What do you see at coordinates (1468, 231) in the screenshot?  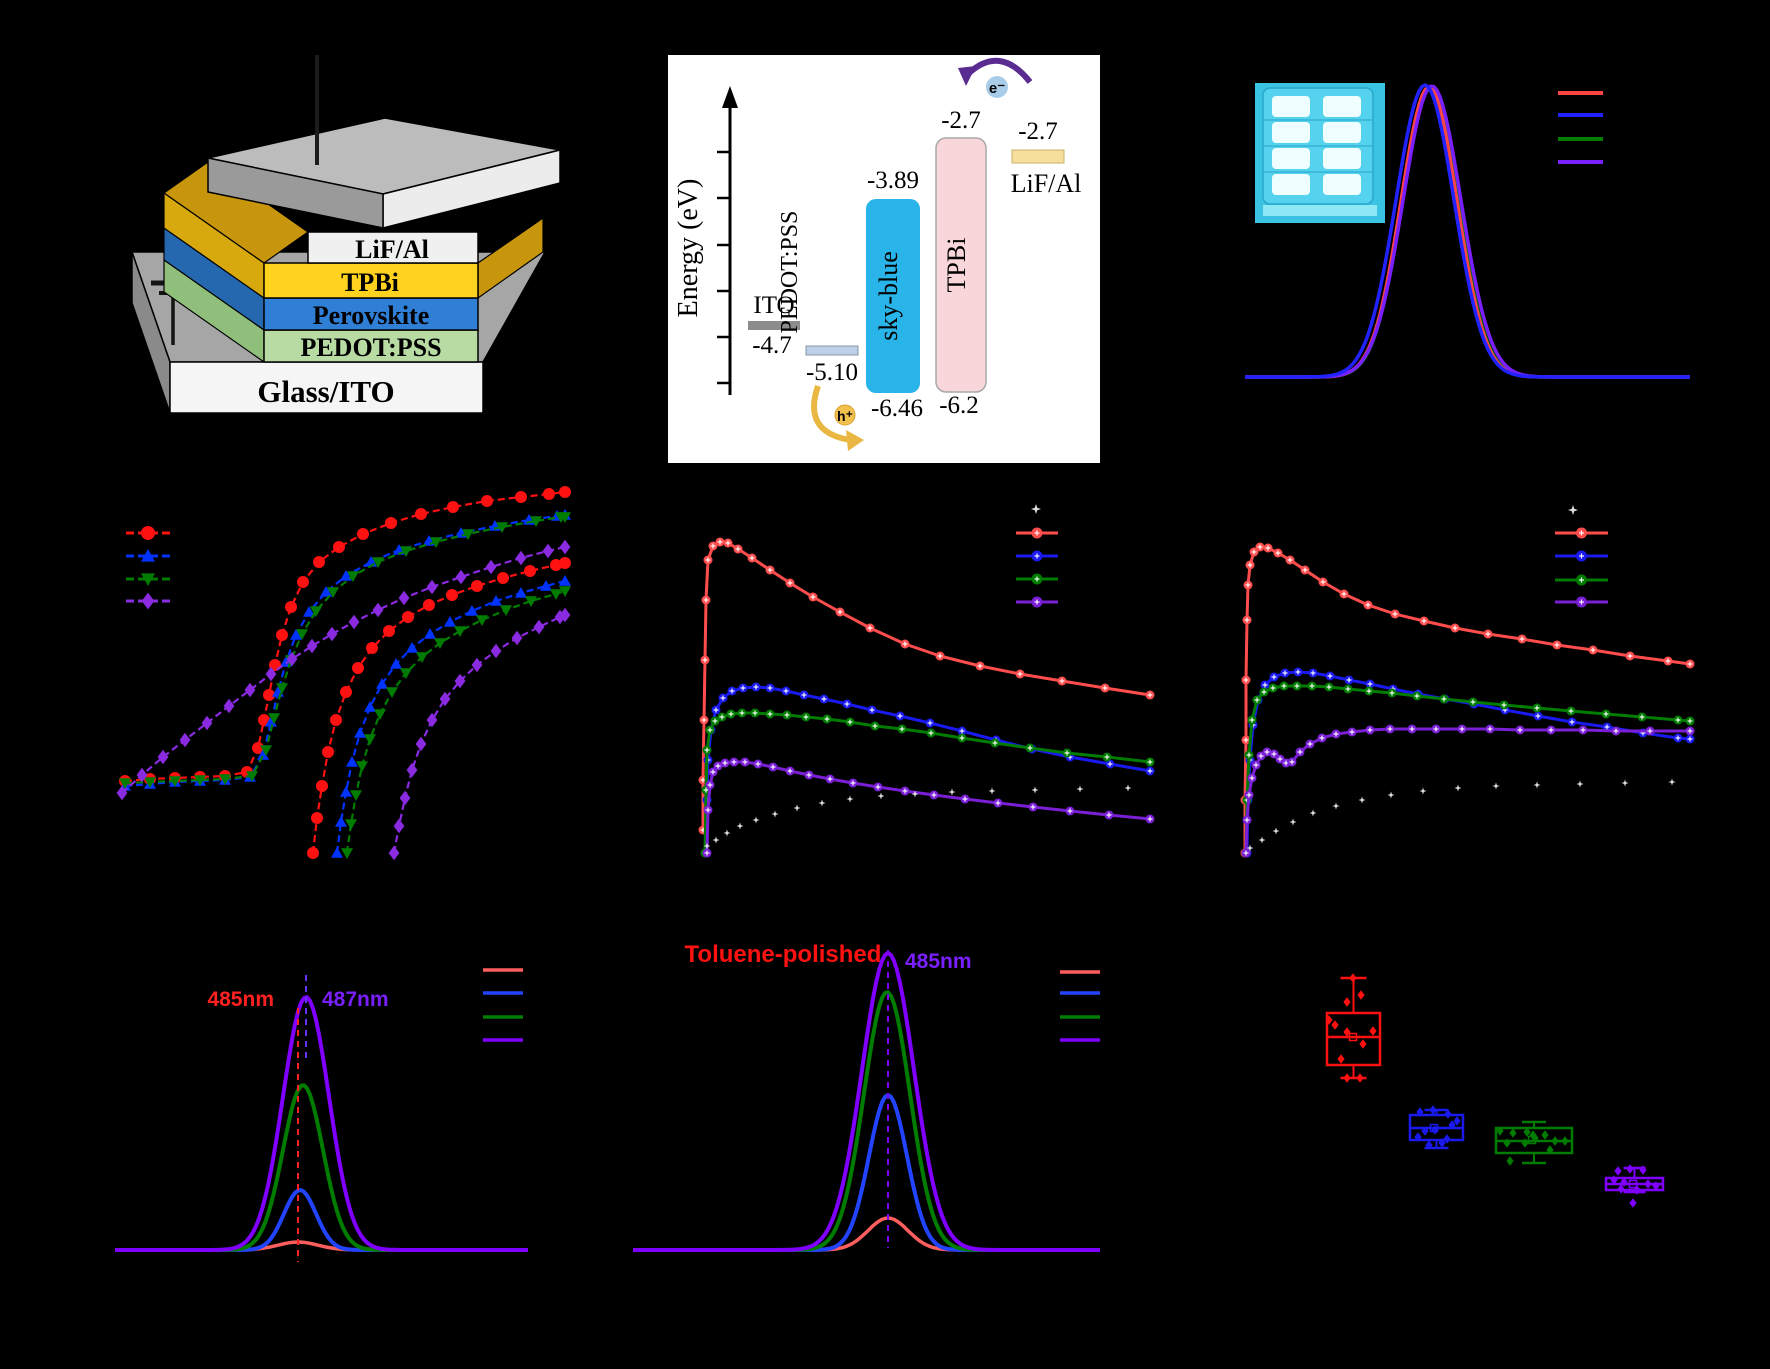 I see `panel-el-spectra` at bounding box center [1468, 231].